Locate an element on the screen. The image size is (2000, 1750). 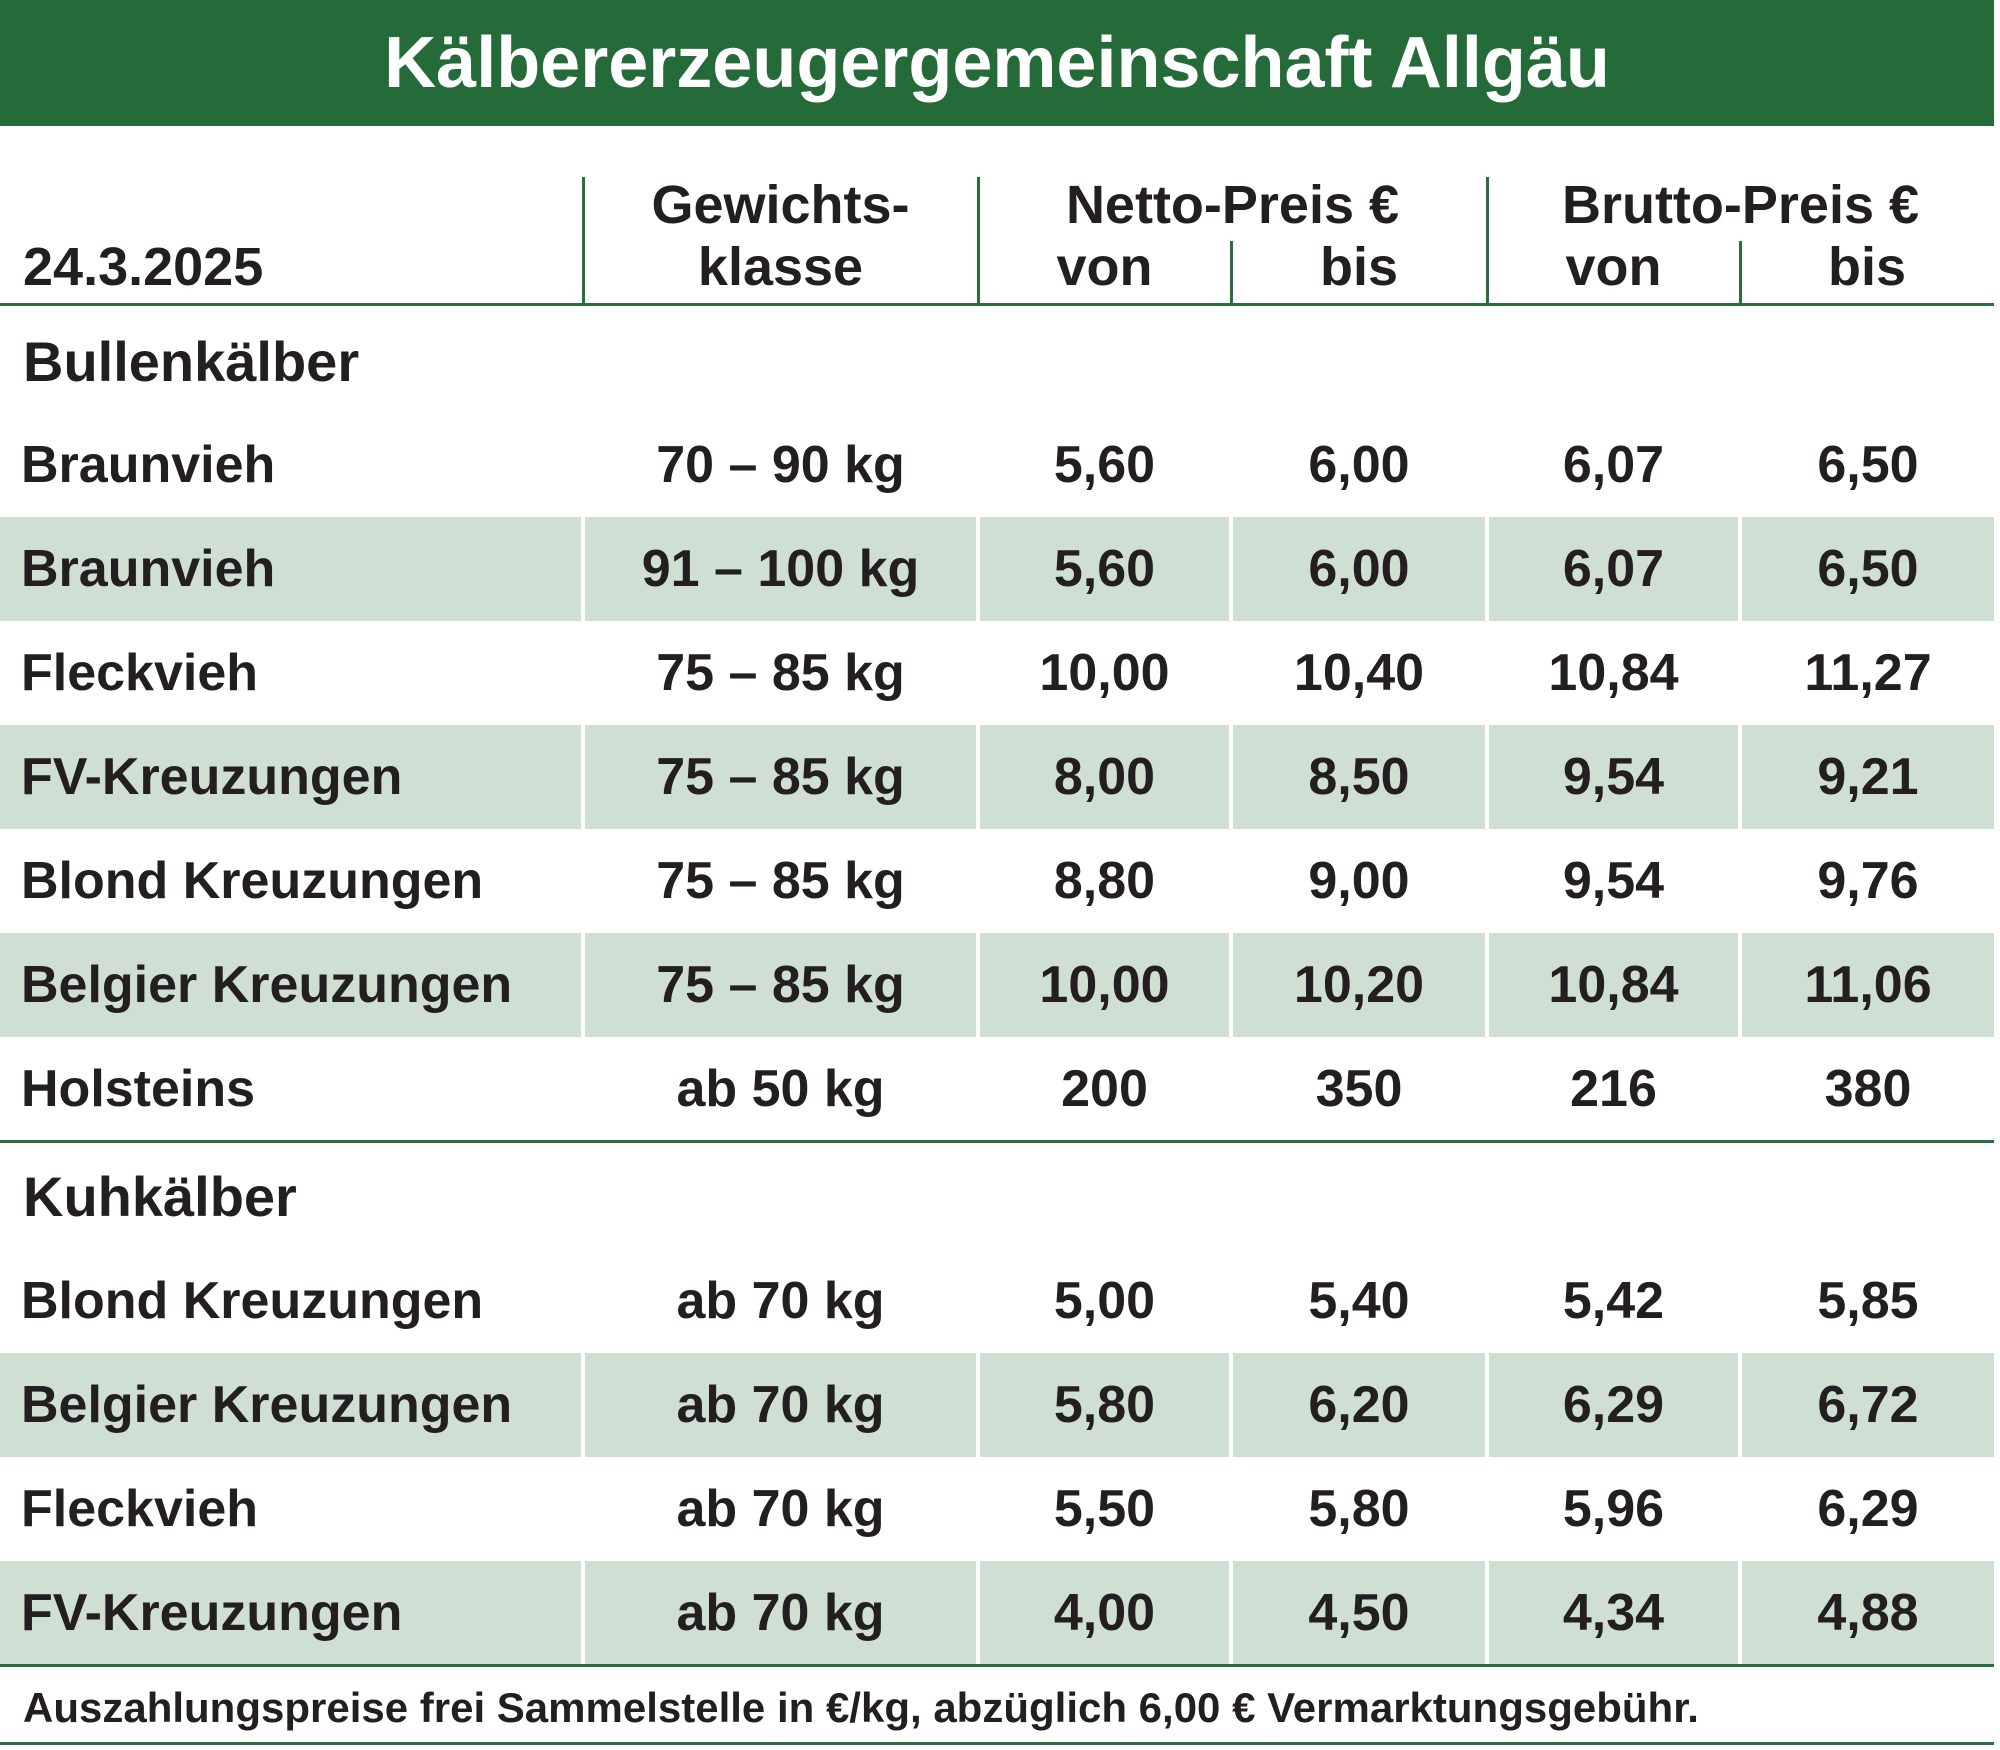
section-label-kuhkaelber: Kuhkälber is located at coordinates (160, 1196).